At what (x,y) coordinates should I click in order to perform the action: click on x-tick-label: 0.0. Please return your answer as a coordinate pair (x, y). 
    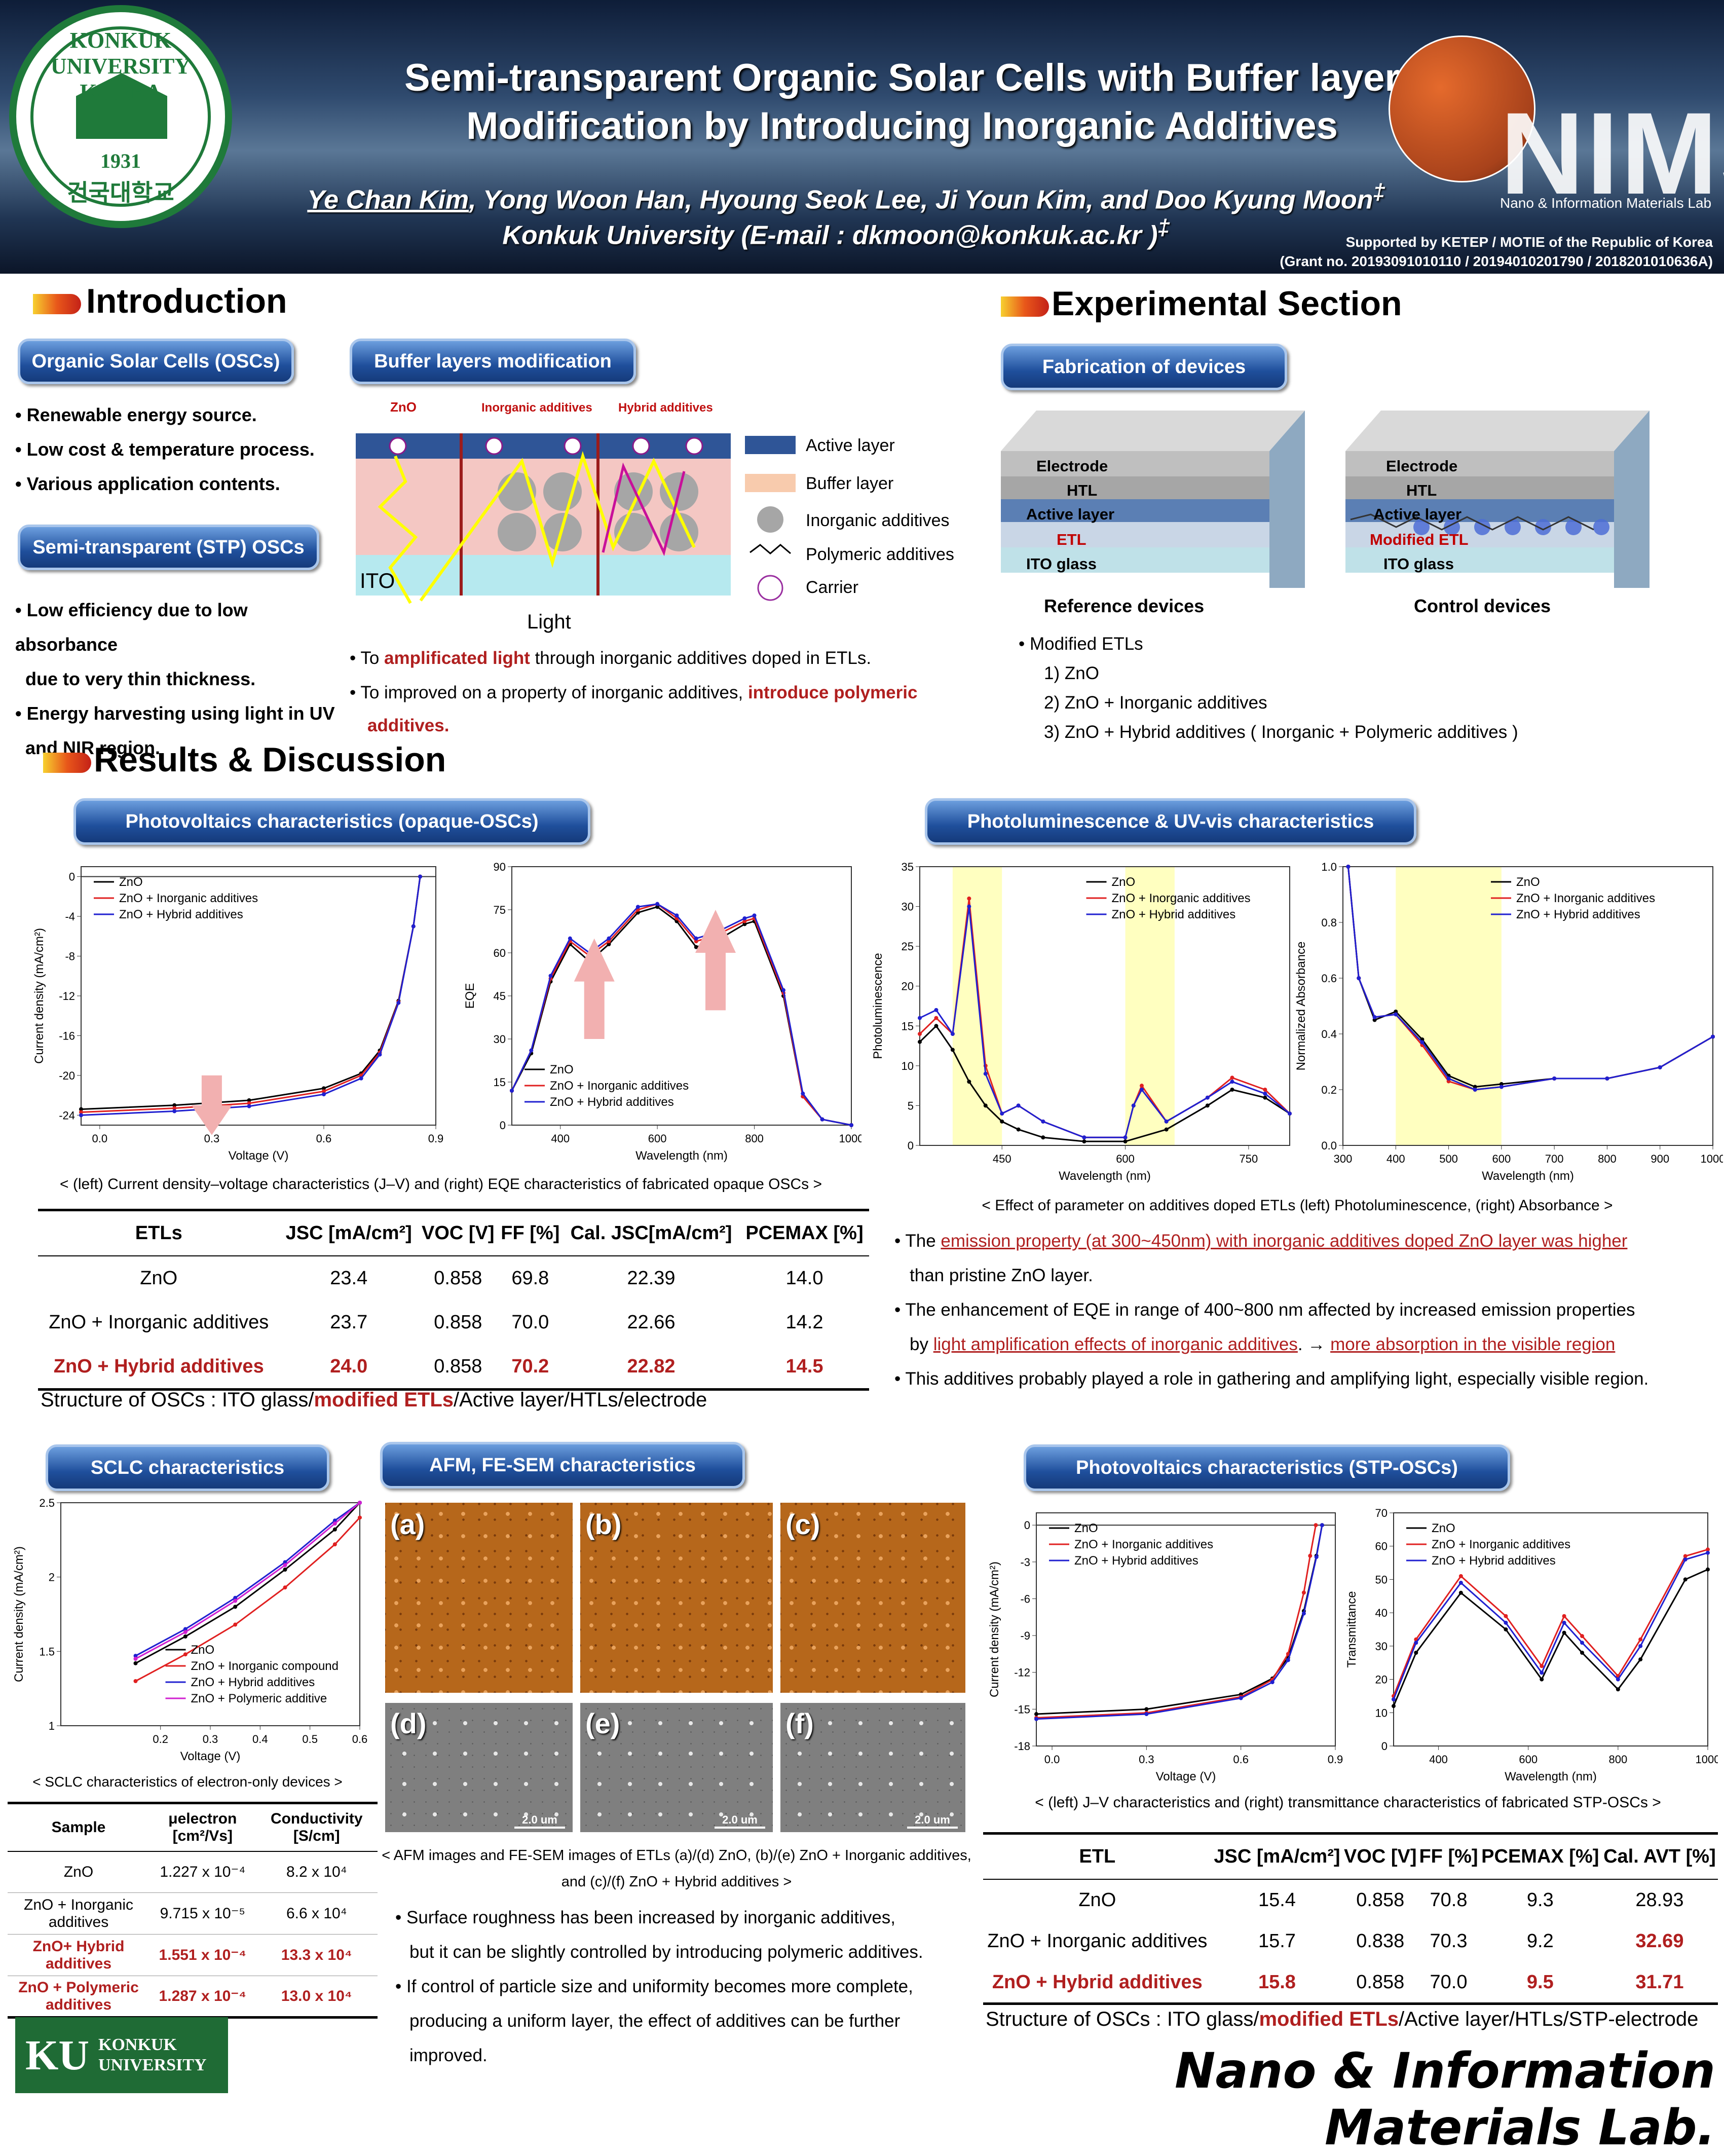
    Looking at the image, I should click on (100, 1138).